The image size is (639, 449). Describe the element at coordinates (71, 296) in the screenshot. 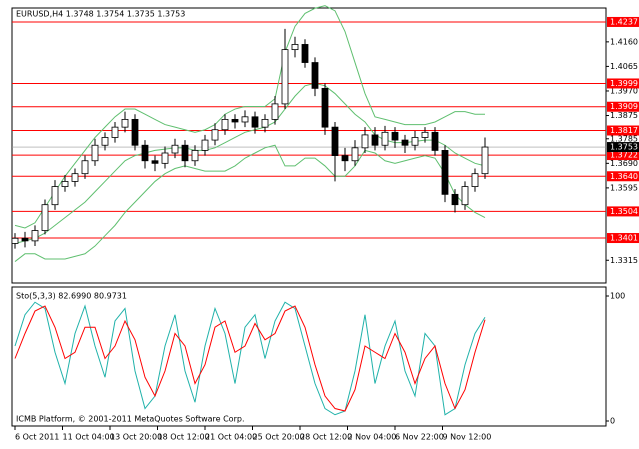

I see `indicator-title: Sto(5,3,3) 82.6990 80.9731` at that location.